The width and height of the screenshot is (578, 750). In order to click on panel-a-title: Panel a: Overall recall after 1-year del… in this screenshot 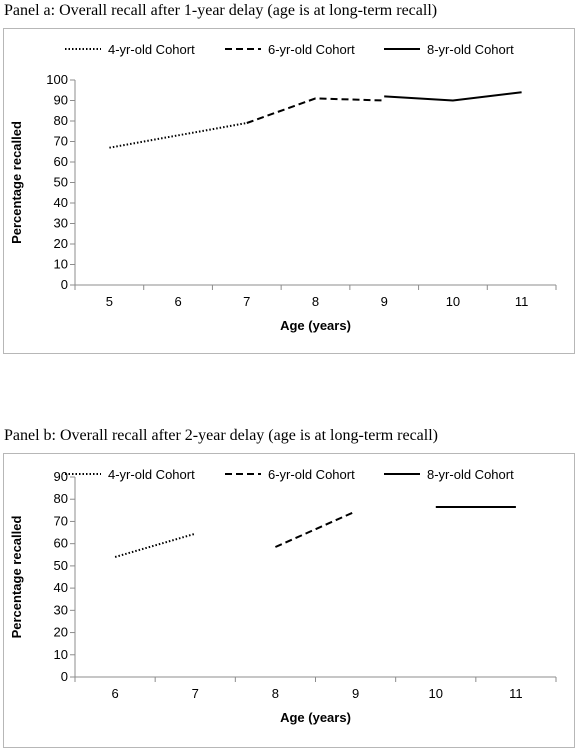, I will do `click(221, 10)`.